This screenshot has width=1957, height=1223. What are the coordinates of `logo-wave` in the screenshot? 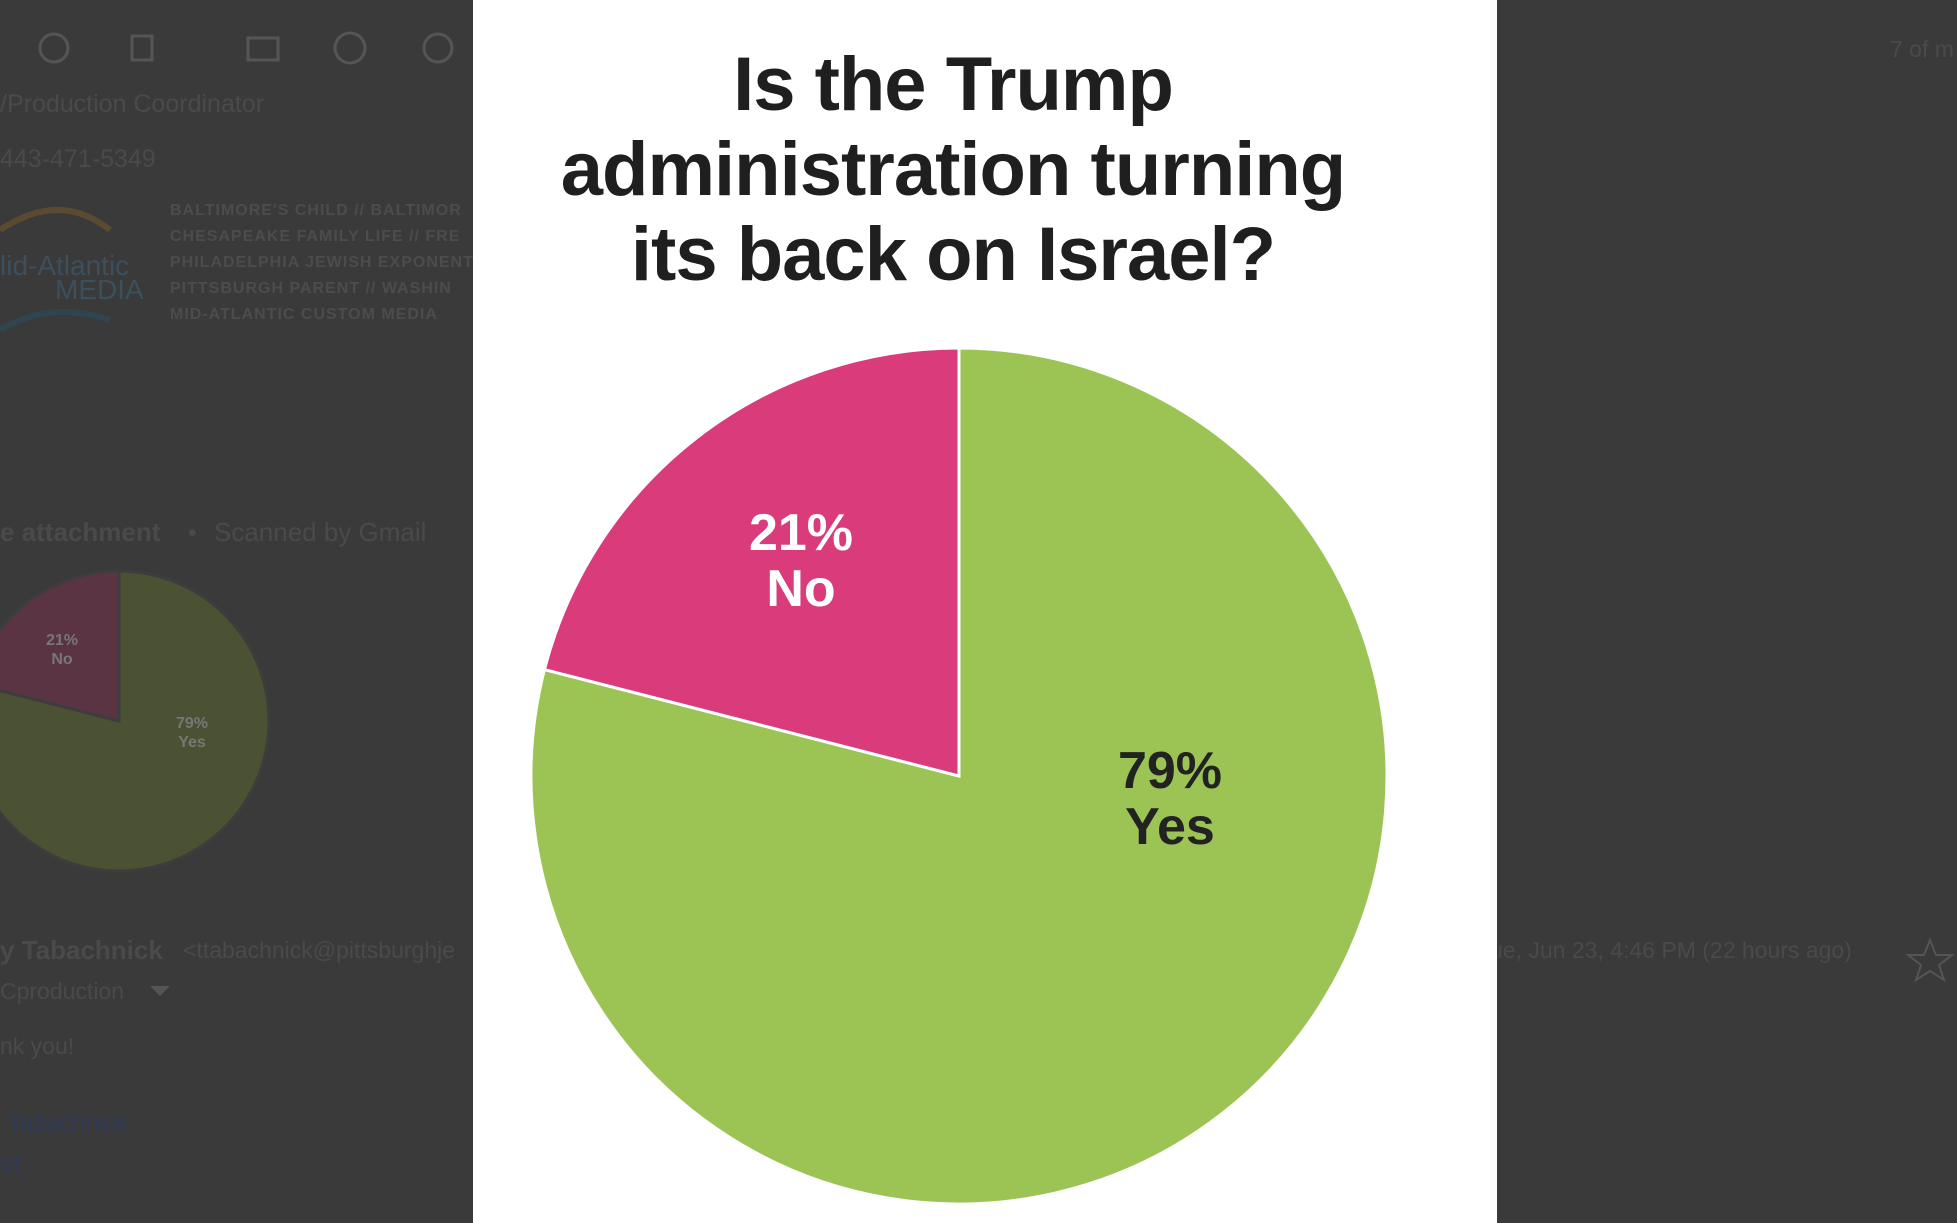 It's located at (55, 321).